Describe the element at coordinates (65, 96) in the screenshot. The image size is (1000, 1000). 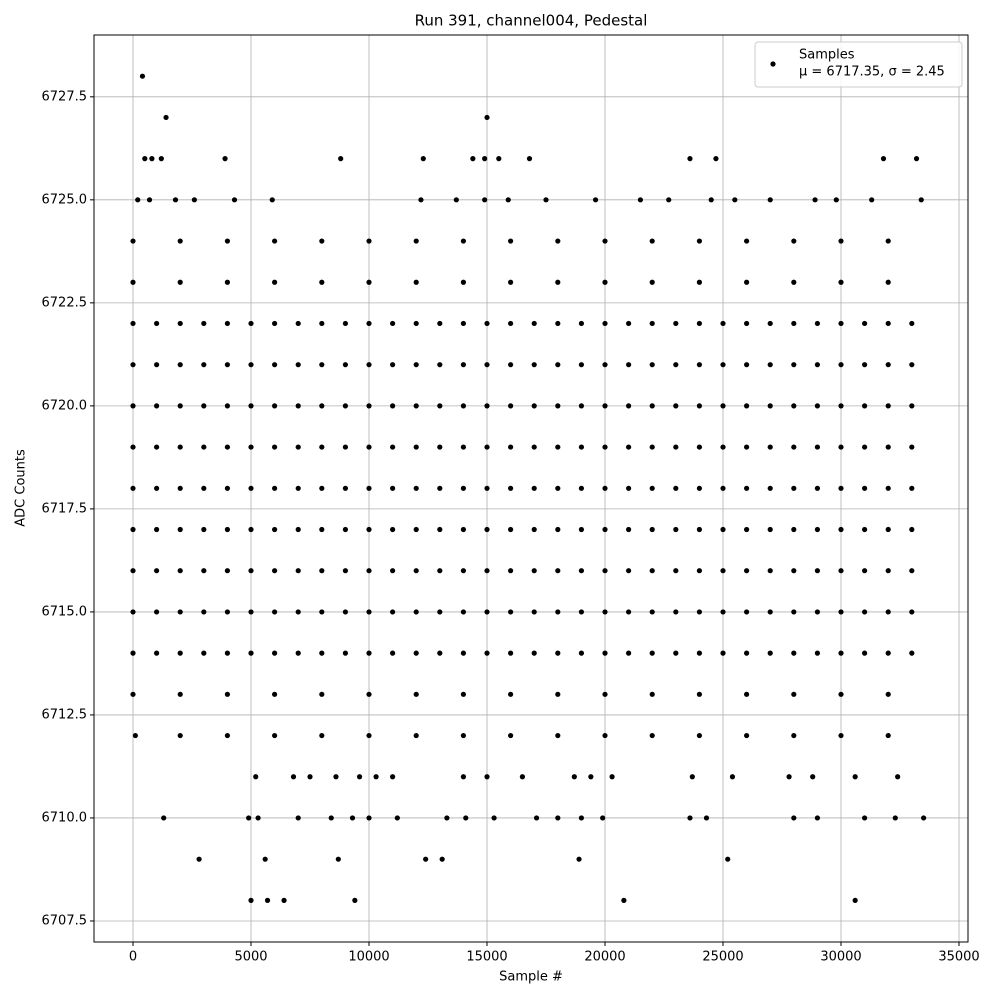
I see `y-tick-label: 6727.5` at that location.